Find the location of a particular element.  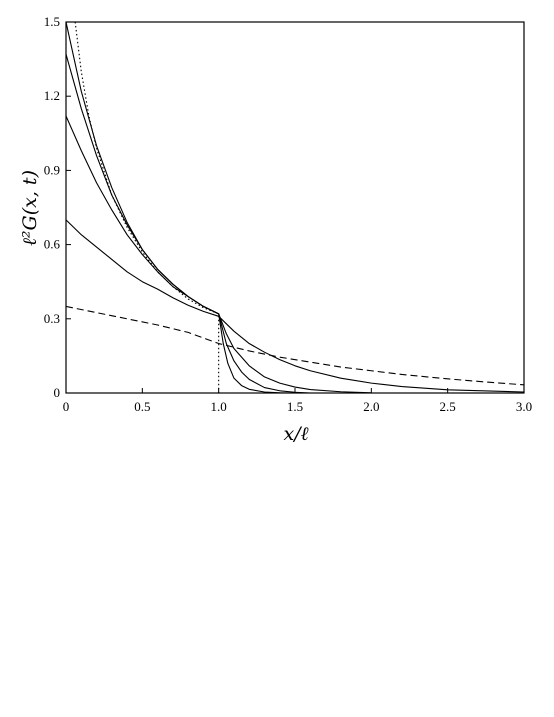

x-tick-label-3: 1.5 is located at coordinates (295, 406).